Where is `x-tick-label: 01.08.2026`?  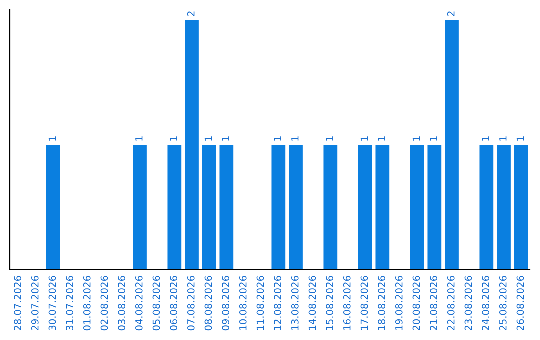 x-tick-label: 01.08.2026 is located at coordinates (87, 303).